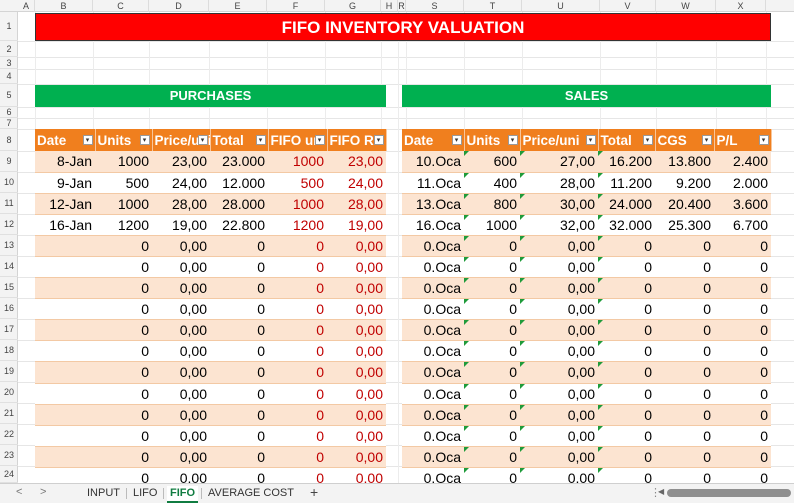 This screenshot has width=794, height=503. I want to click on purchases-header-cell: Price/uni ▾, so click(181, 140).